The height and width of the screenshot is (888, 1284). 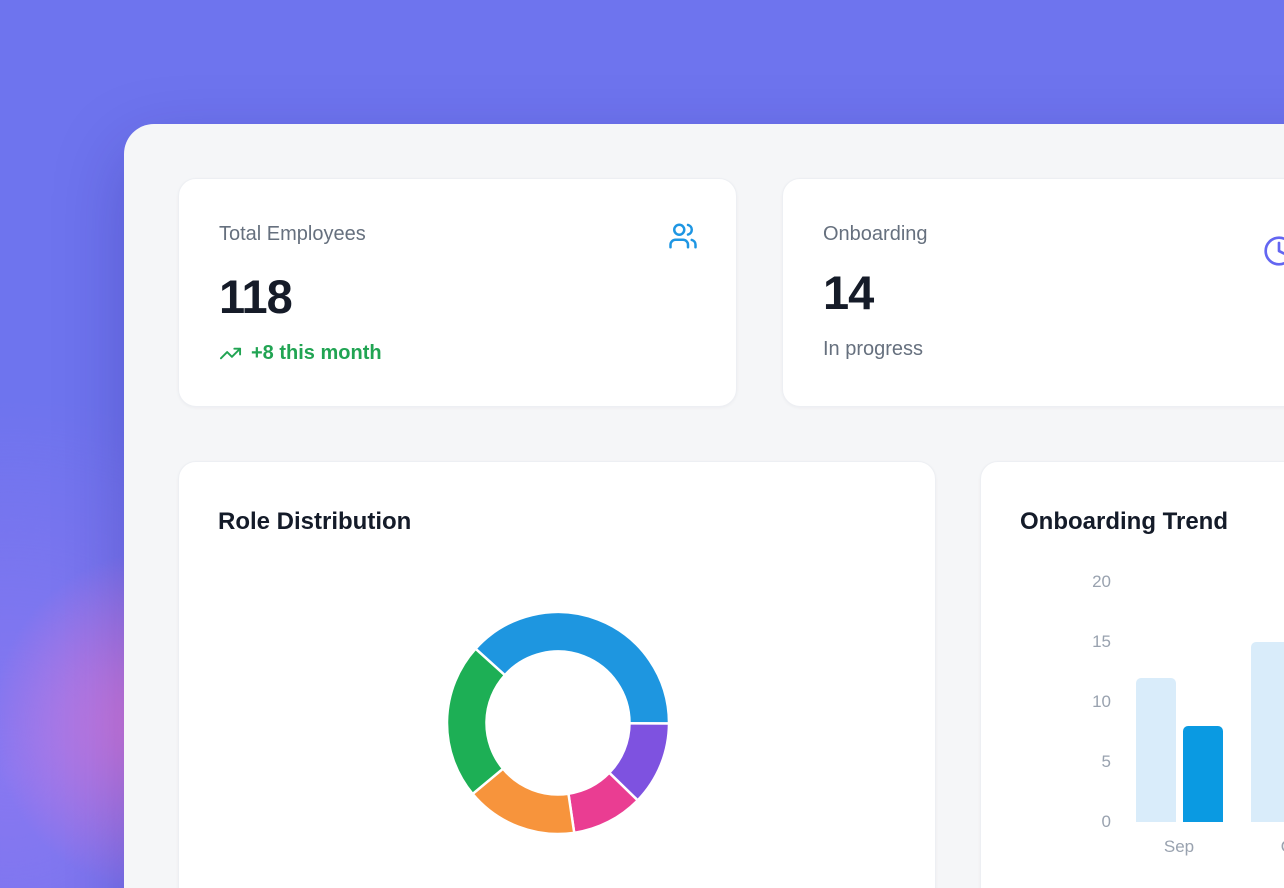 I want to click on bar-sep-series-light, so click(x=1156, y=750).